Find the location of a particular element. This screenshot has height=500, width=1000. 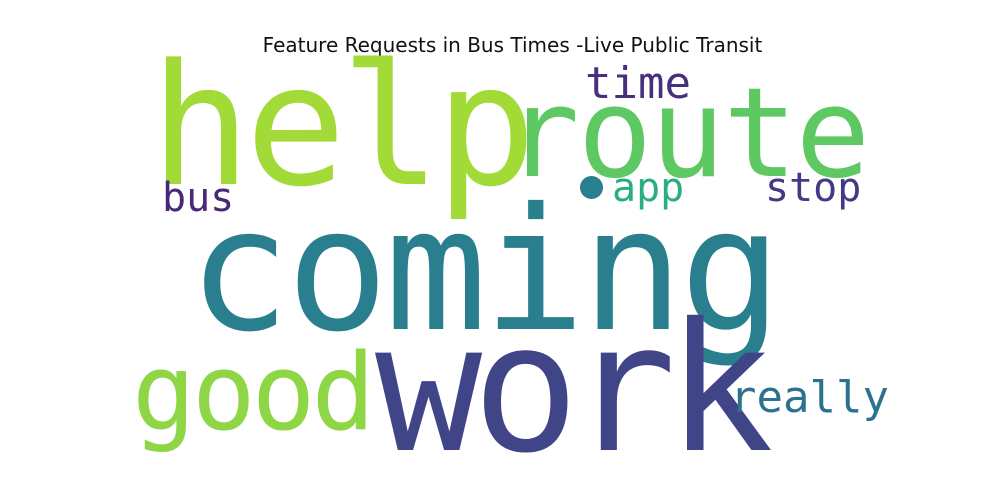

dot-mark is located at coordinates (591, 187).